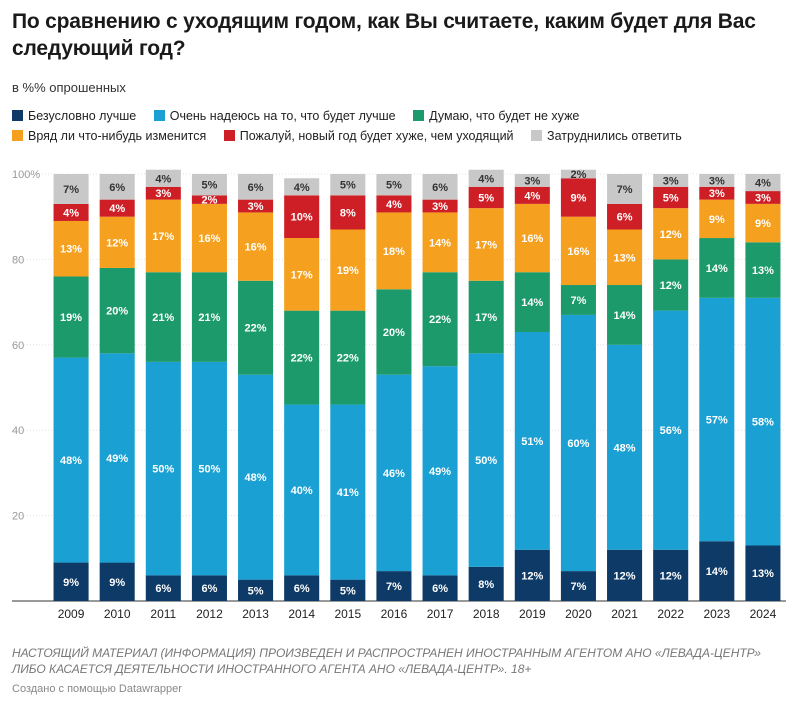 Image resolution: width=800 pixels, height=707 pixels. I want to click on data-label: 56%, so click(671, 431).